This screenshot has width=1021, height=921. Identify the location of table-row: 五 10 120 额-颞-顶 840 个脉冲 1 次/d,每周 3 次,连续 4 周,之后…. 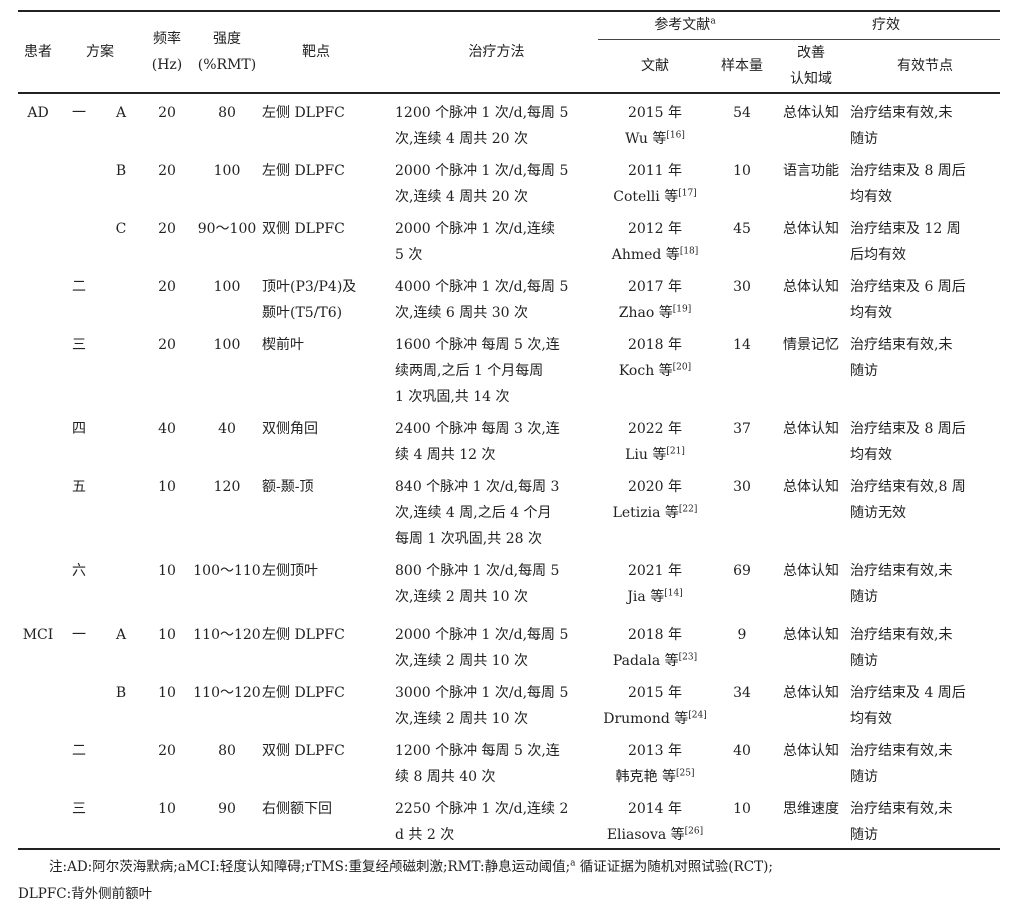
(509, 510).